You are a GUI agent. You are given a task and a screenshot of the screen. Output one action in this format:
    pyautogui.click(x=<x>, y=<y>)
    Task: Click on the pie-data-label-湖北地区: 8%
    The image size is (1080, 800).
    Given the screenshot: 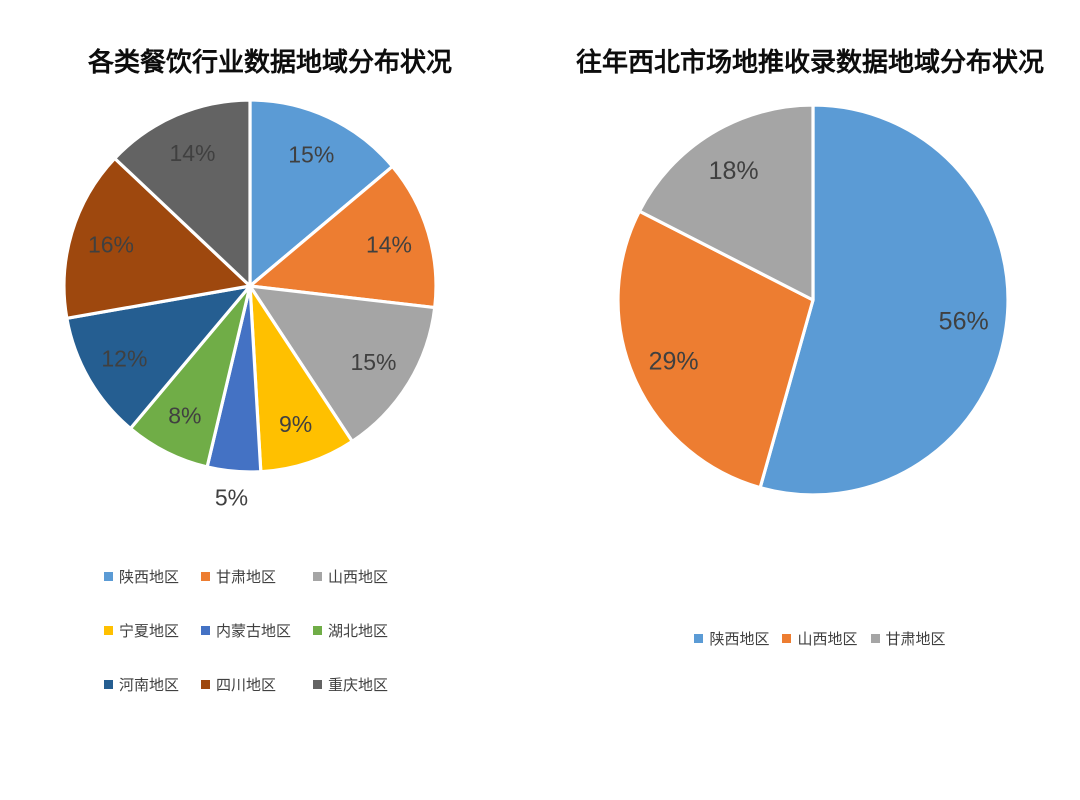 What is the action you would take?
    pyautogui.click(x=184, y=416)
    